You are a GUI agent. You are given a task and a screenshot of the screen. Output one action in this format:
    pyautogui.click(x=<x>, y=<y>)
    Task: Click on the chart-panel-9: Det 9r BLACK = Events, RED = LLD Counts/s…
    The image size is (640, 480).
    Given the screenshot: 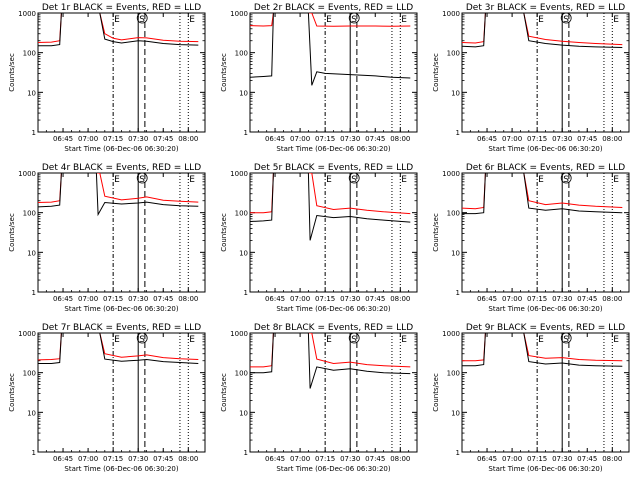 What is the action you would take?
    pyautogui.click(x=531, y=398)
    